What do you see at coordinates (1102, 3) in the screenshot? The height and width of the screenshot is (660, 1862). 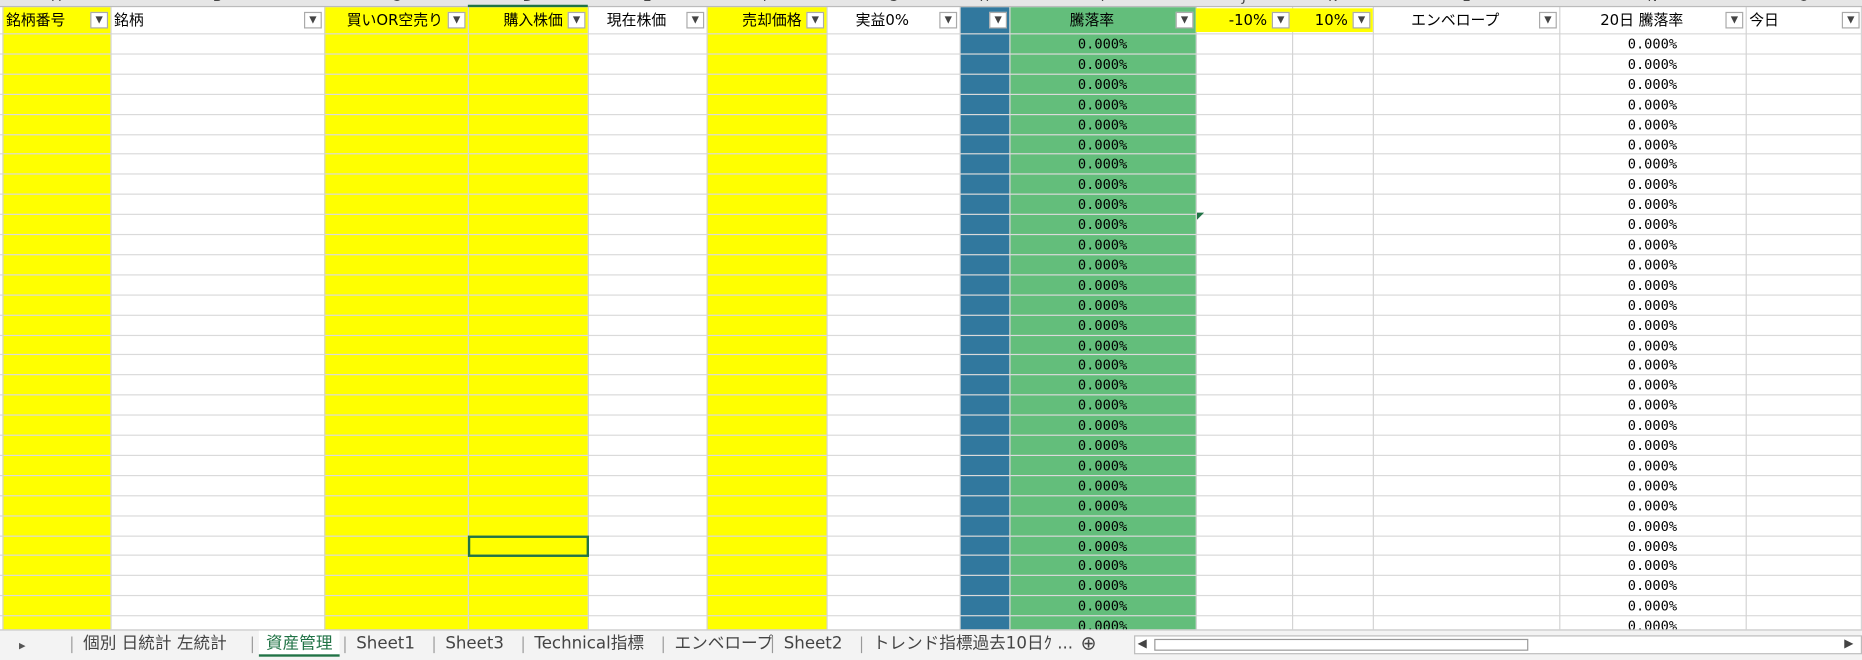 I see `column-letter: I` at bounding box center [1102, 3].